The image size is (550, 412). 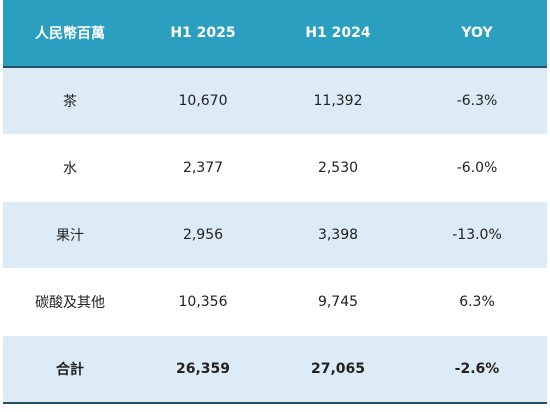 What do you see at coordinates (477, 302) in the screenshot?
I see `cell-yoy: 6.3%` at bounding box center [477, 302].